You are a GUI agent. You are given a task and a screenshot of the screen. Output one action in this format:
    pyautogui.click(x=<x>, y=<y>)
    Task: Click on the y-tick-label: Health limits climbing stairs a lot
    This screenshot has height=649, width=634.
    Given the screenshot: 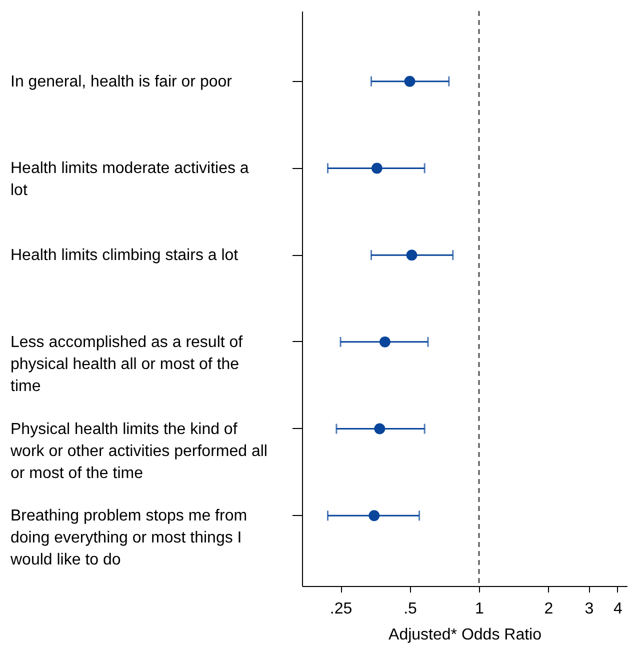 What is the action you would take?
    pyautogui.click(x=124, y=255)
    